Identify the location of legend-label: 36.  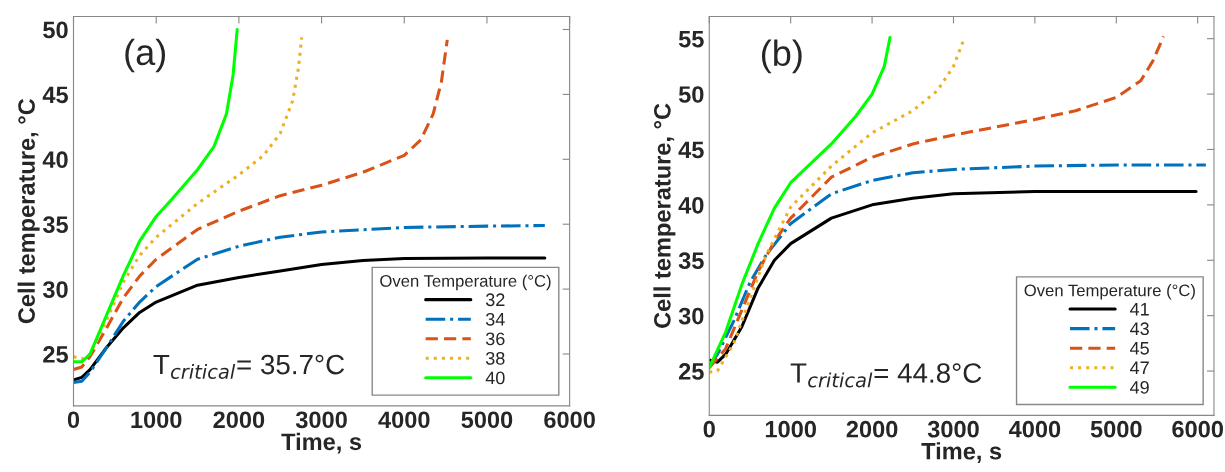
(495, 339).